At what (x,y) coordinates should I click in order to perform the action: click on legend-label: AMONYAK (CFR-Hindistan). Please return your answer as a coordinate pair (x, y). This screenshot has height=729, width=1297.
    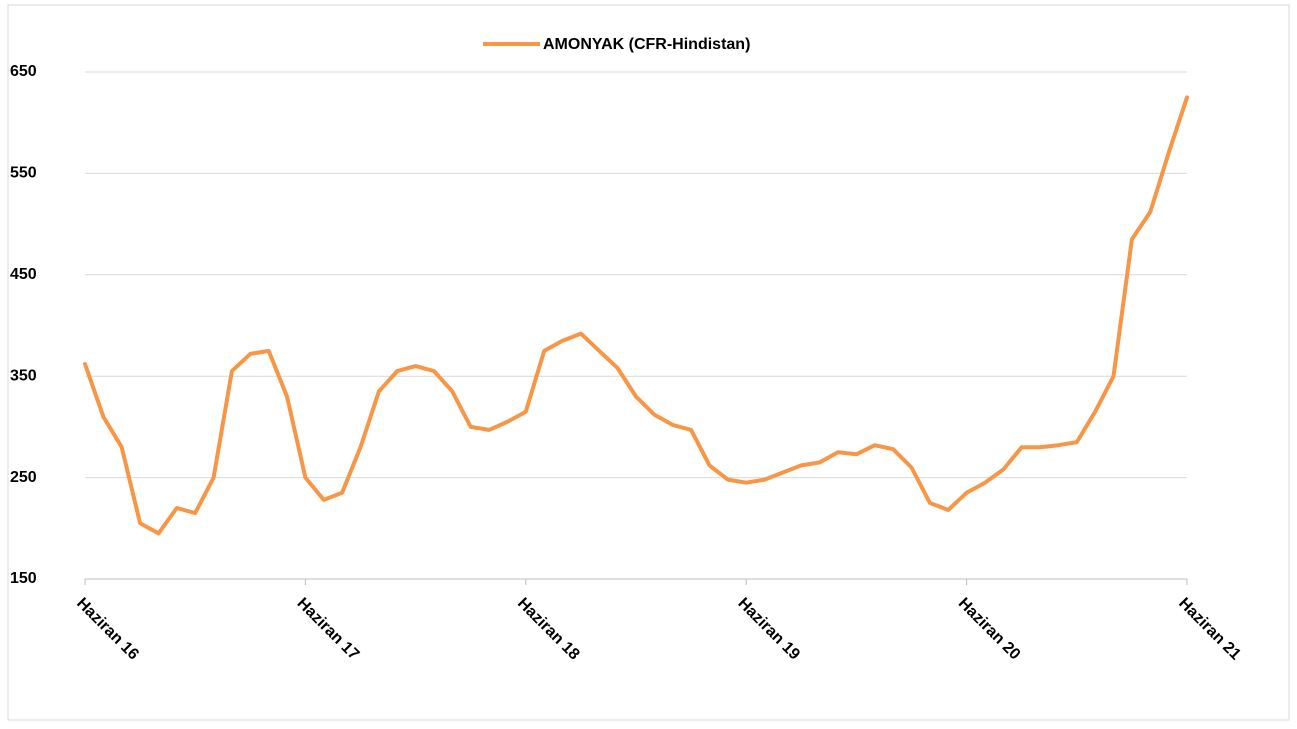
    Looking at the image, I should click on (646, 44).